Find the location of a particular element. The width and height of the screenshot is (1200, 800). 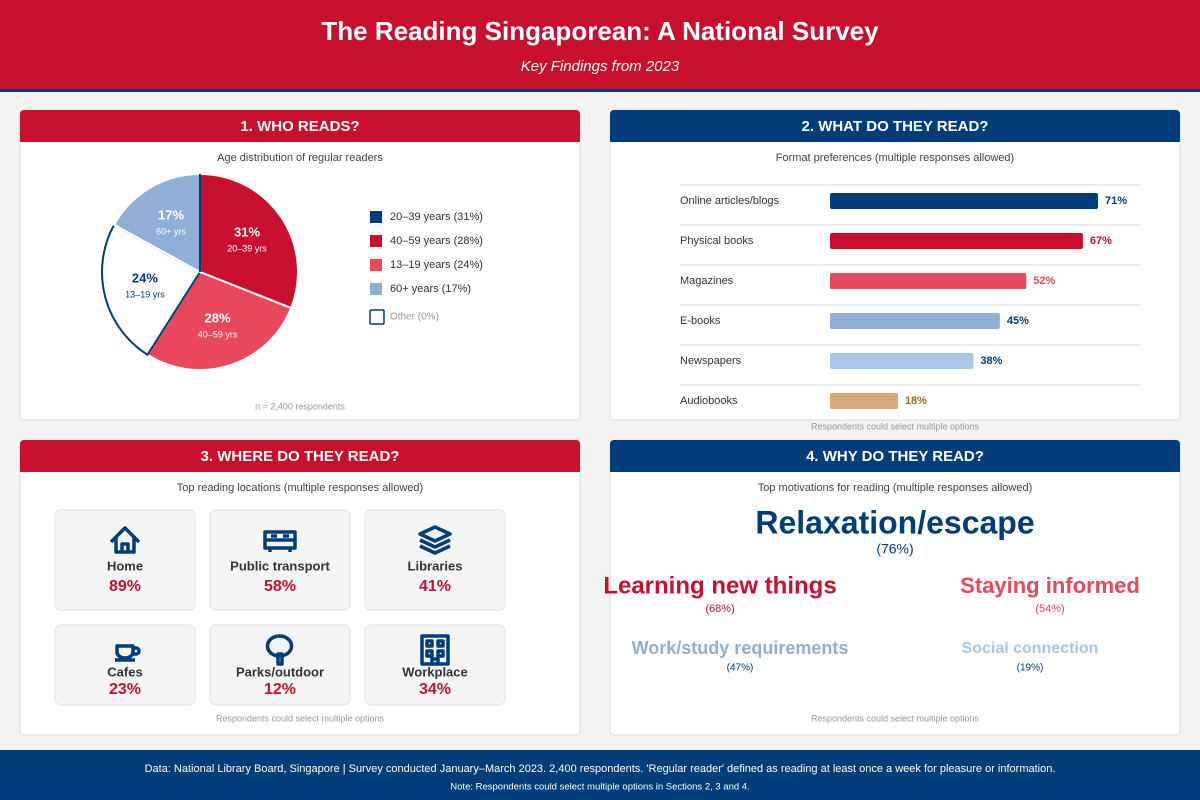

panel-title: 3. WHERE DO THEY READ? is located at coordinates (300, 456).